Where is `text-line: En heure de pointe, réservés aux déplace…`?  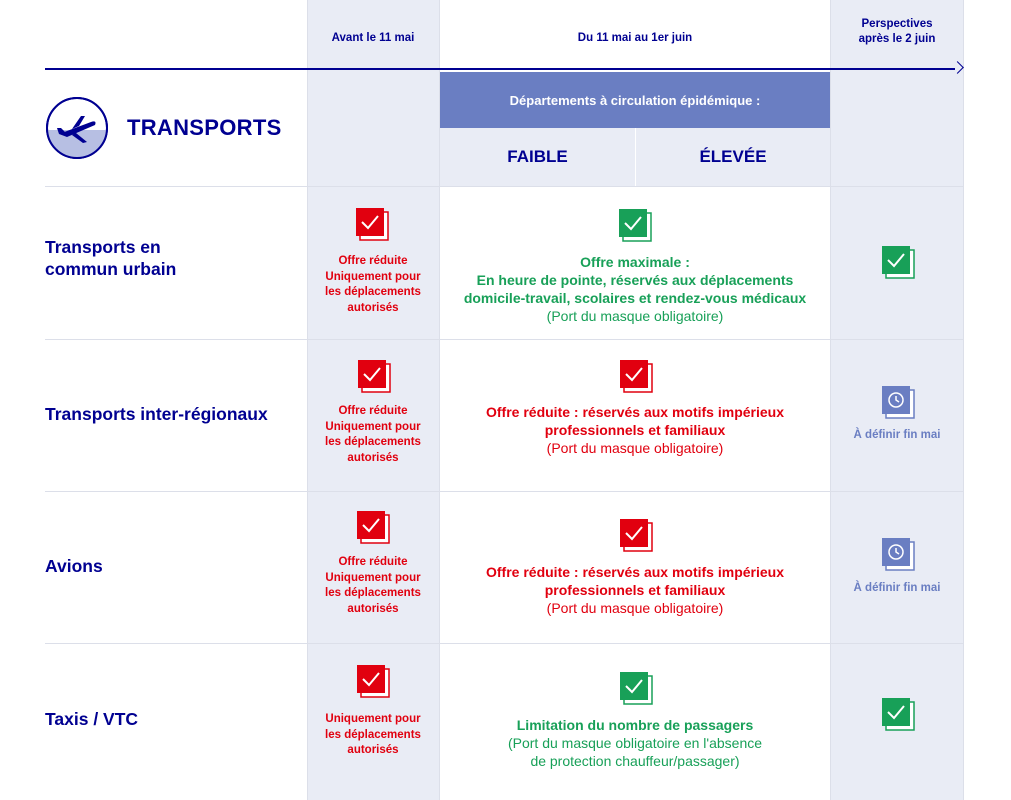 text-line: En heure de pointe, réservés aux déplace… is located at coordinates (635, 280).